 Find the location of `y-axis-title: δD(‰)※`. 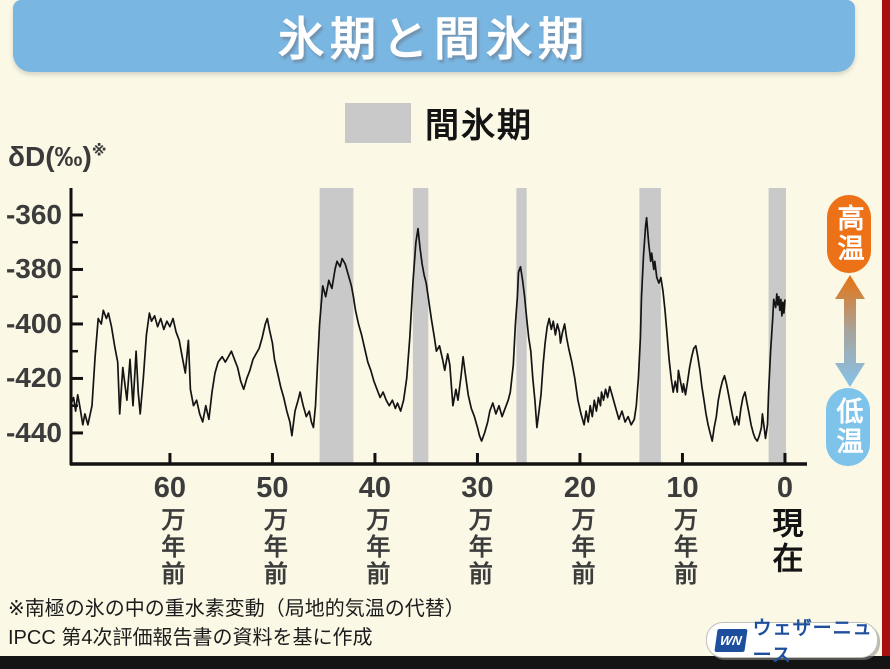

y-axis-title: δD(‰)※ is located at coordinates (57, 157).